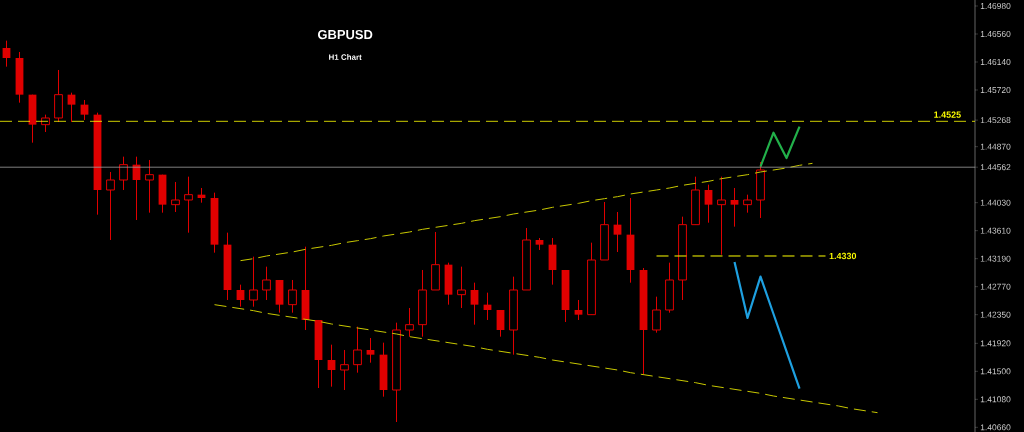 The width and height of the screenshot is (1024, 432). I want to click on ref-line-label: 1.4525, so click(947, 114).